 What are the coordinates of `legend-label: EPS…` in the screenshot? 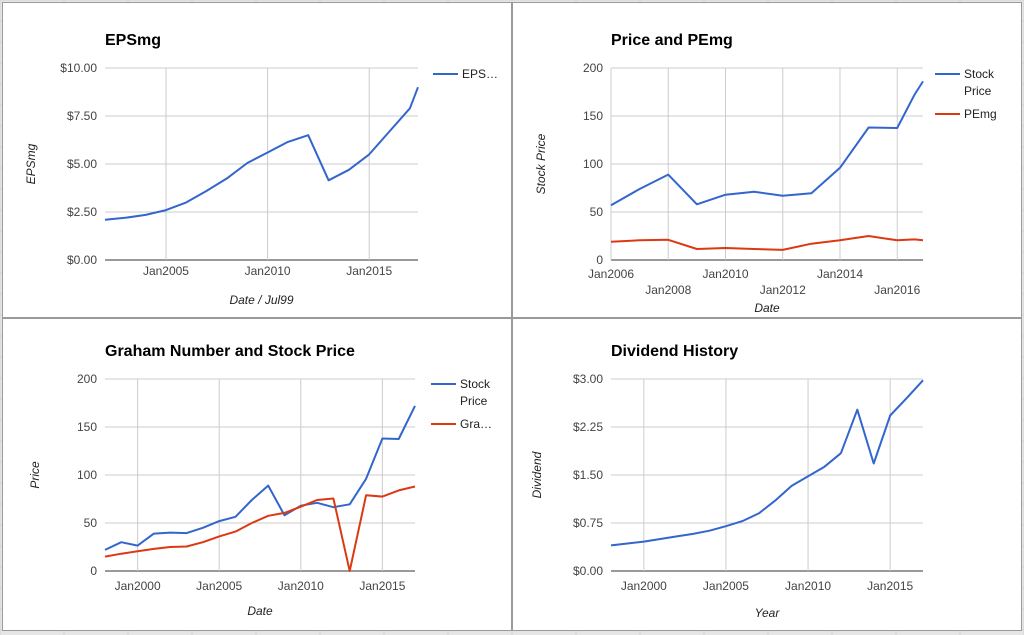 It's located at (480, 74).